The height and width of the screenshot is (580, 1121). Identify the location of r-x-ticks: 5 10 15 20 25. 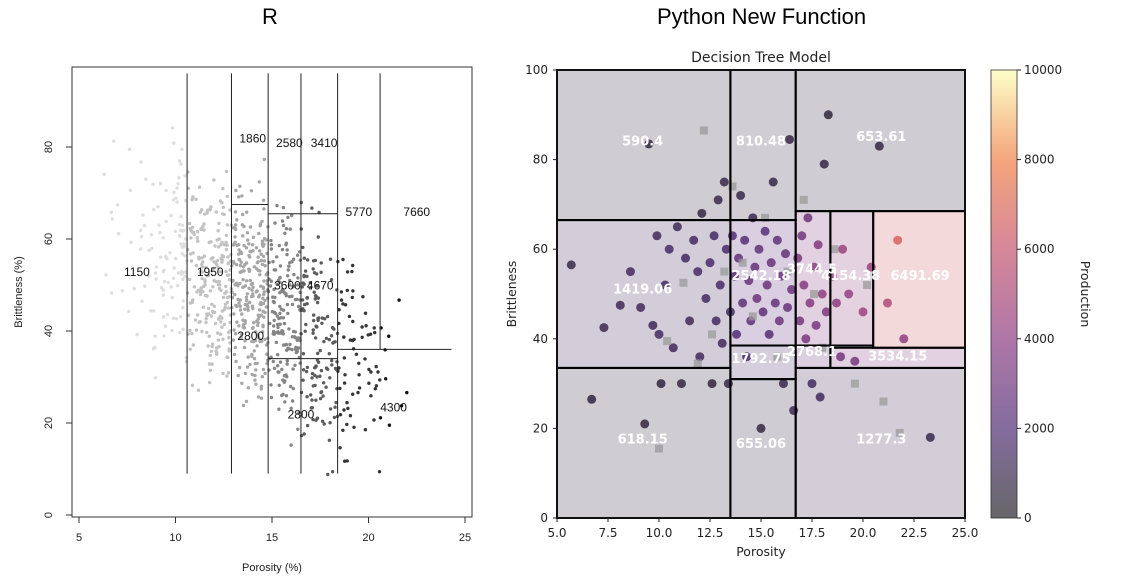
(273, 530).